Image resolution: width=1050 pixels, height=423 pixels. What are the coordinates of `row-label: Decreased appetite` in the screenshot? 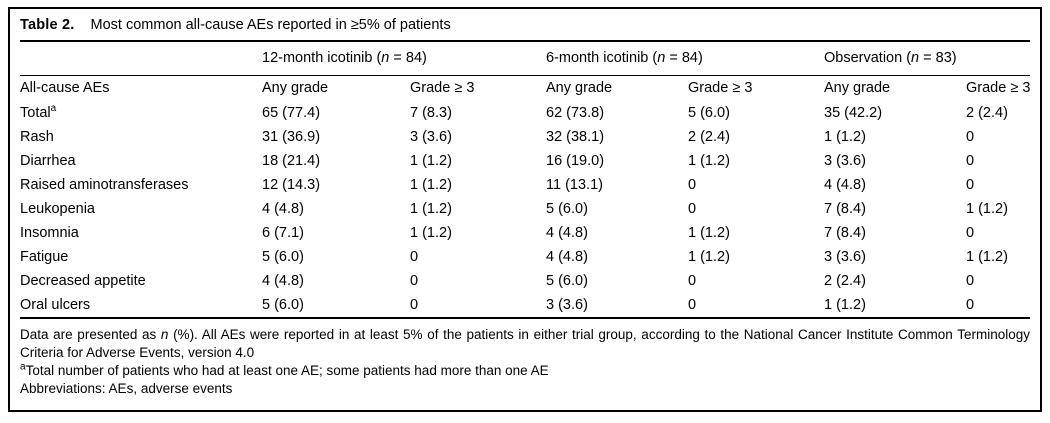 It's located at (83, 281).